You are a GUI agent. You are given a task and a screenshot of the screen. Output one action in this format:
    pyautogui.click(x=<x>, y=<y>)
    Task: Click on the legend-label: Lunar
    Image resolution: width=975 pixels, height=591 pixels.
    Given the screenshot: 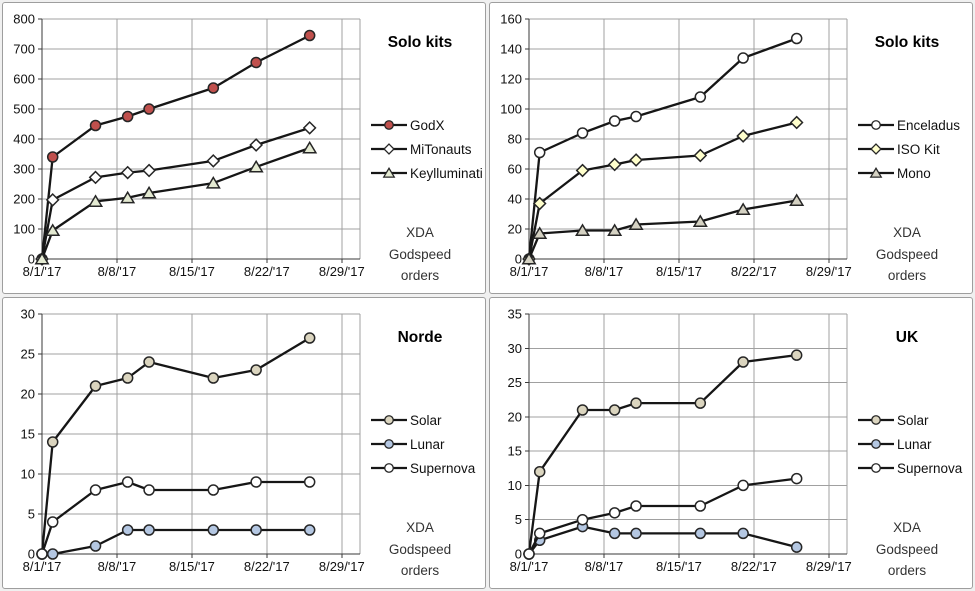 What is the action you would take?
    pyautogui.click(x=427, y=444)
    